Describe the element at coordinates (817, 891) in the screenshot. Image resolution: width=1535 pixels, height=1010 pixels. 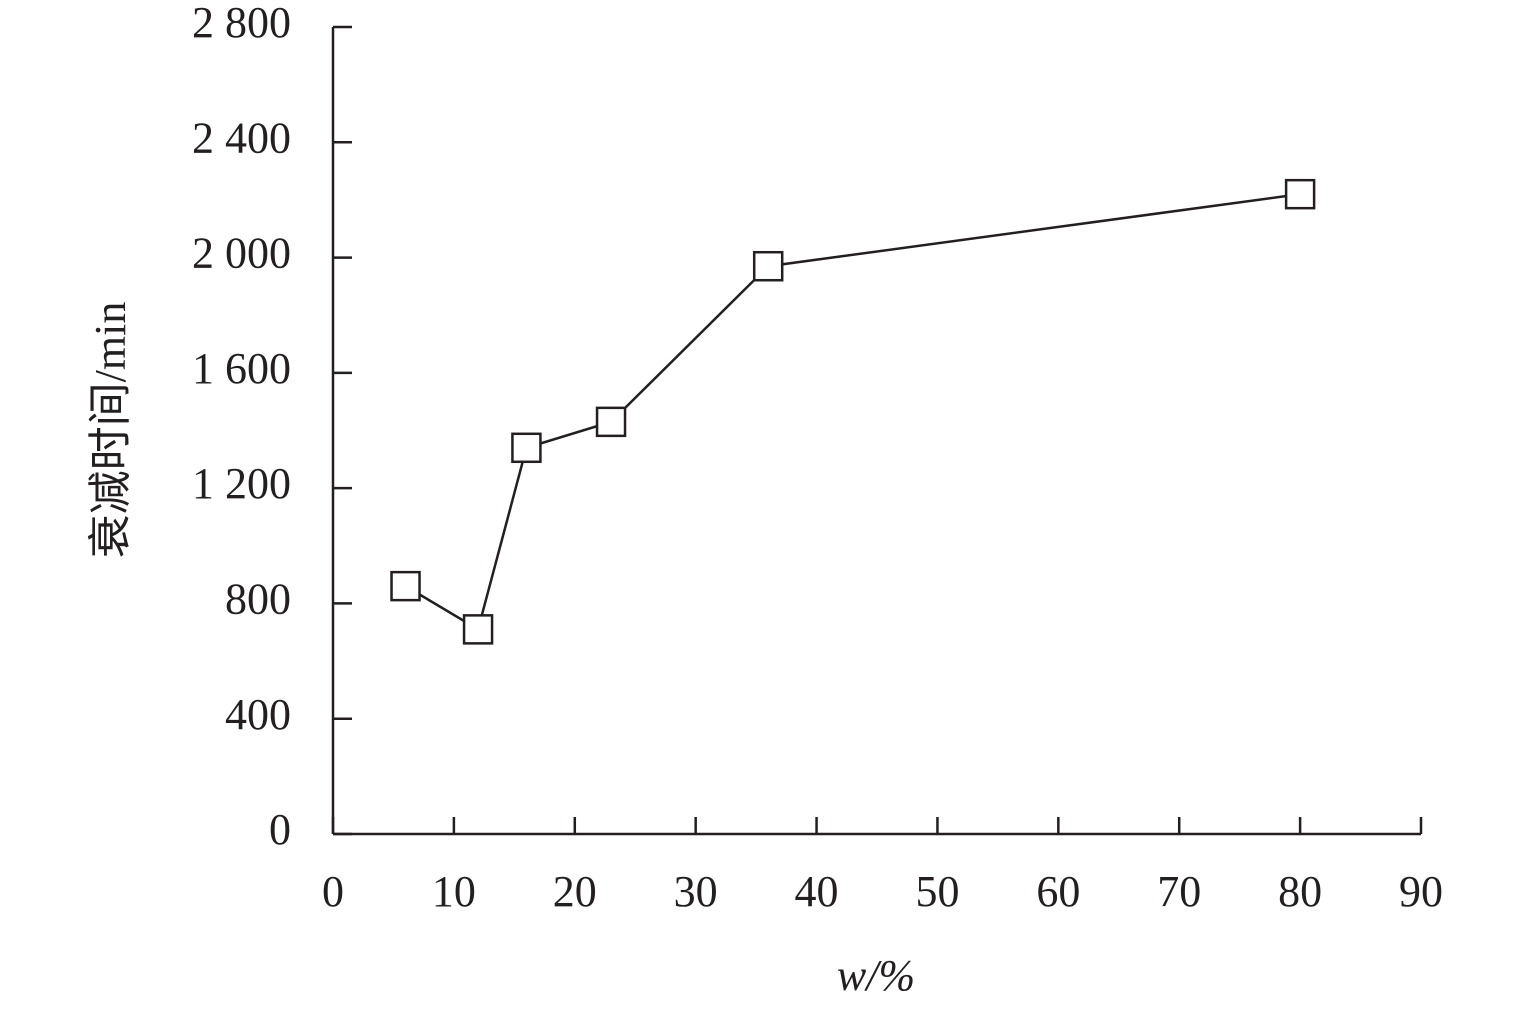
I see `x-tick-label: 40` at that location.